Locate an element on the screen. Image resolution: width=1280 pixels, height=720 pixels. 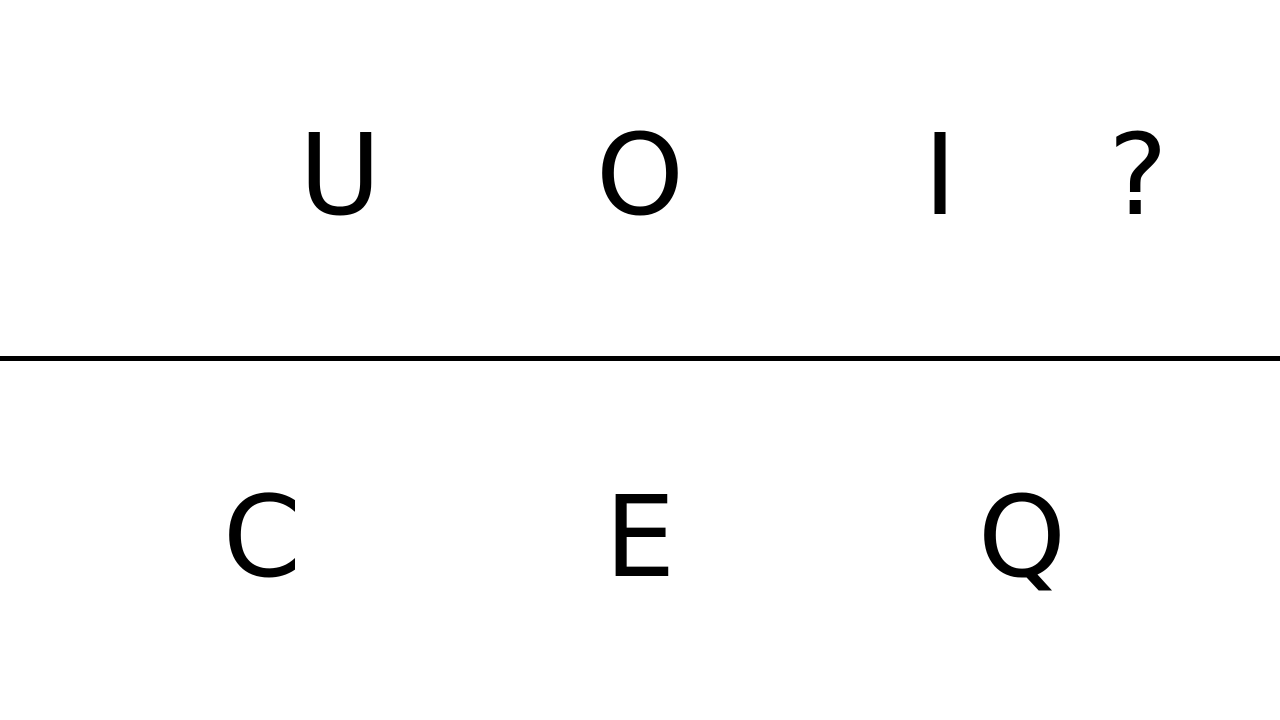
bottom-letter-1: C is located at coordinates (262, 538).